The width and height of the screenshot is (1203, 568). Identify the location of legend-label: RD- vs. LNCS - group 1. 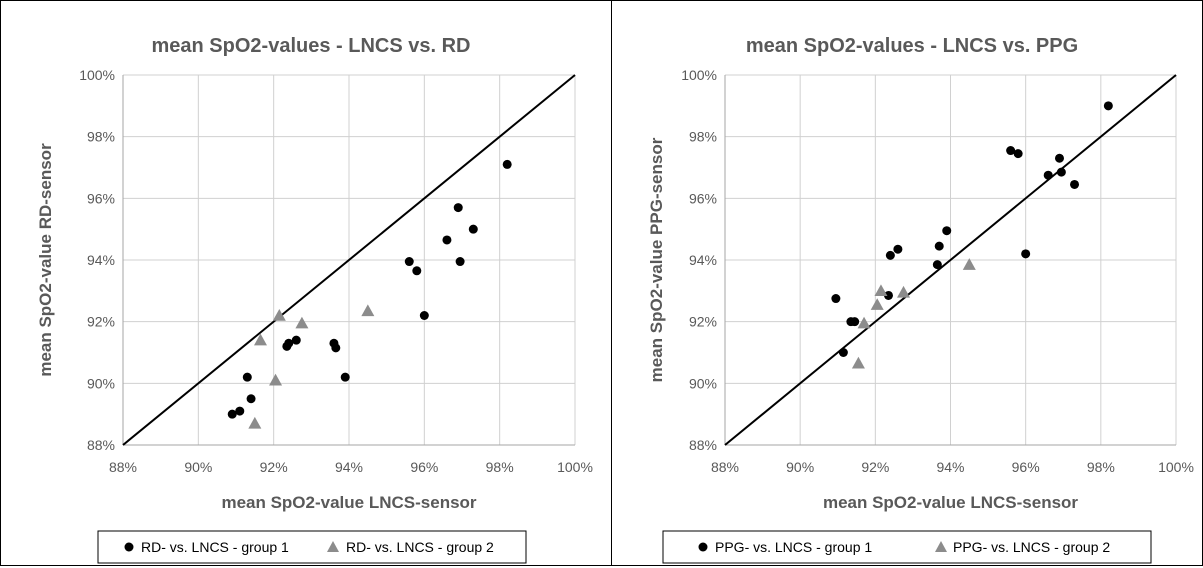
(215, 547).